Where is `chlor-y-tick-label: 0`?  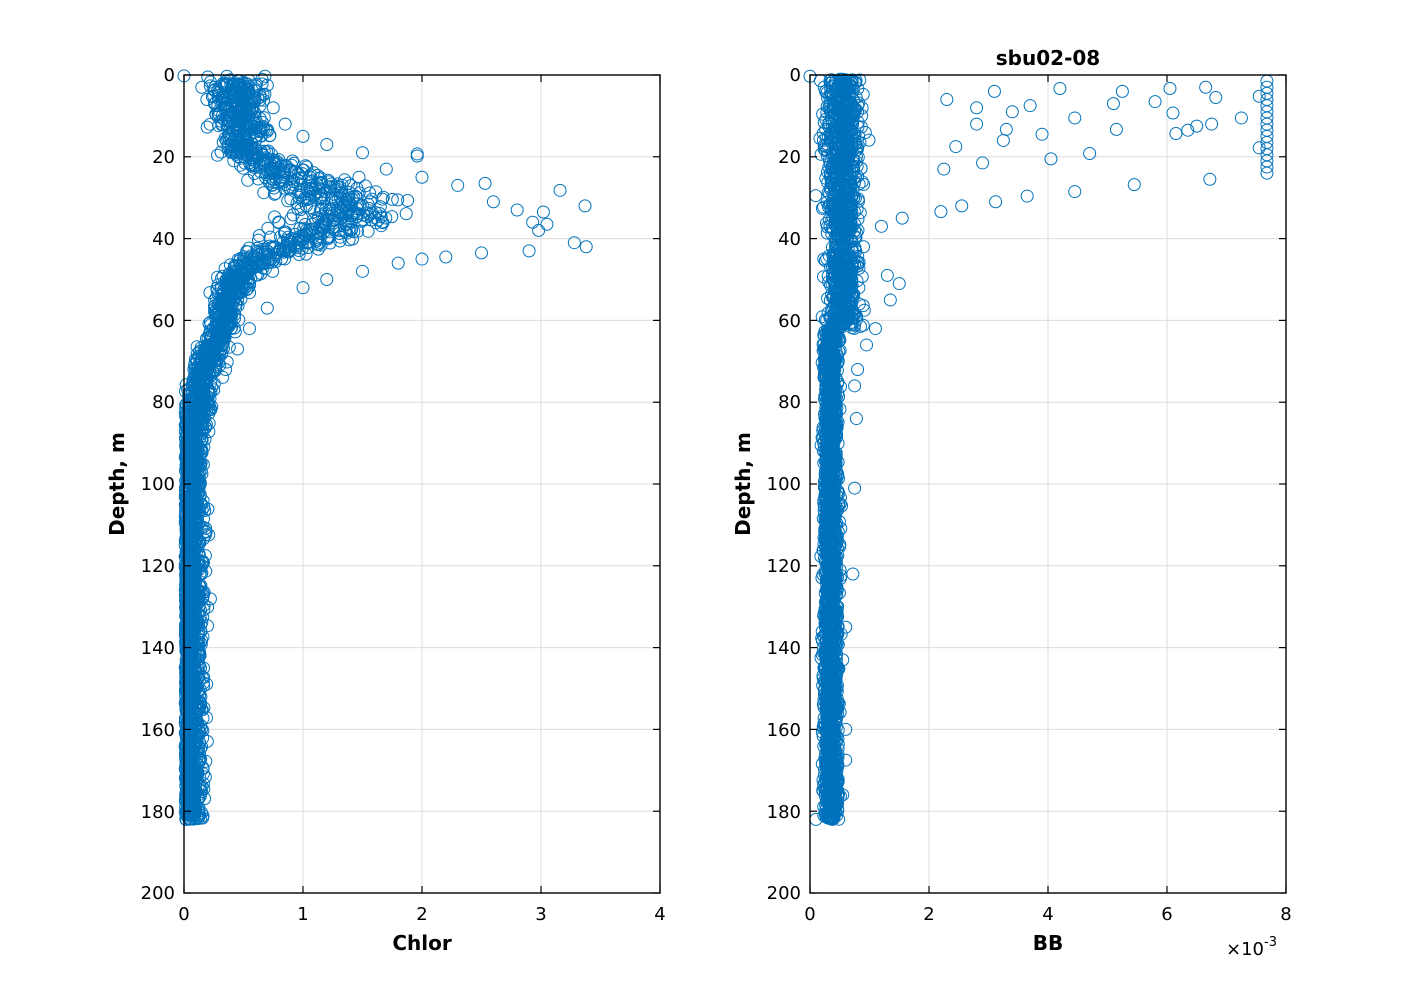 chlor-y-tick-label: 0 is located at coordinates (169, 75).